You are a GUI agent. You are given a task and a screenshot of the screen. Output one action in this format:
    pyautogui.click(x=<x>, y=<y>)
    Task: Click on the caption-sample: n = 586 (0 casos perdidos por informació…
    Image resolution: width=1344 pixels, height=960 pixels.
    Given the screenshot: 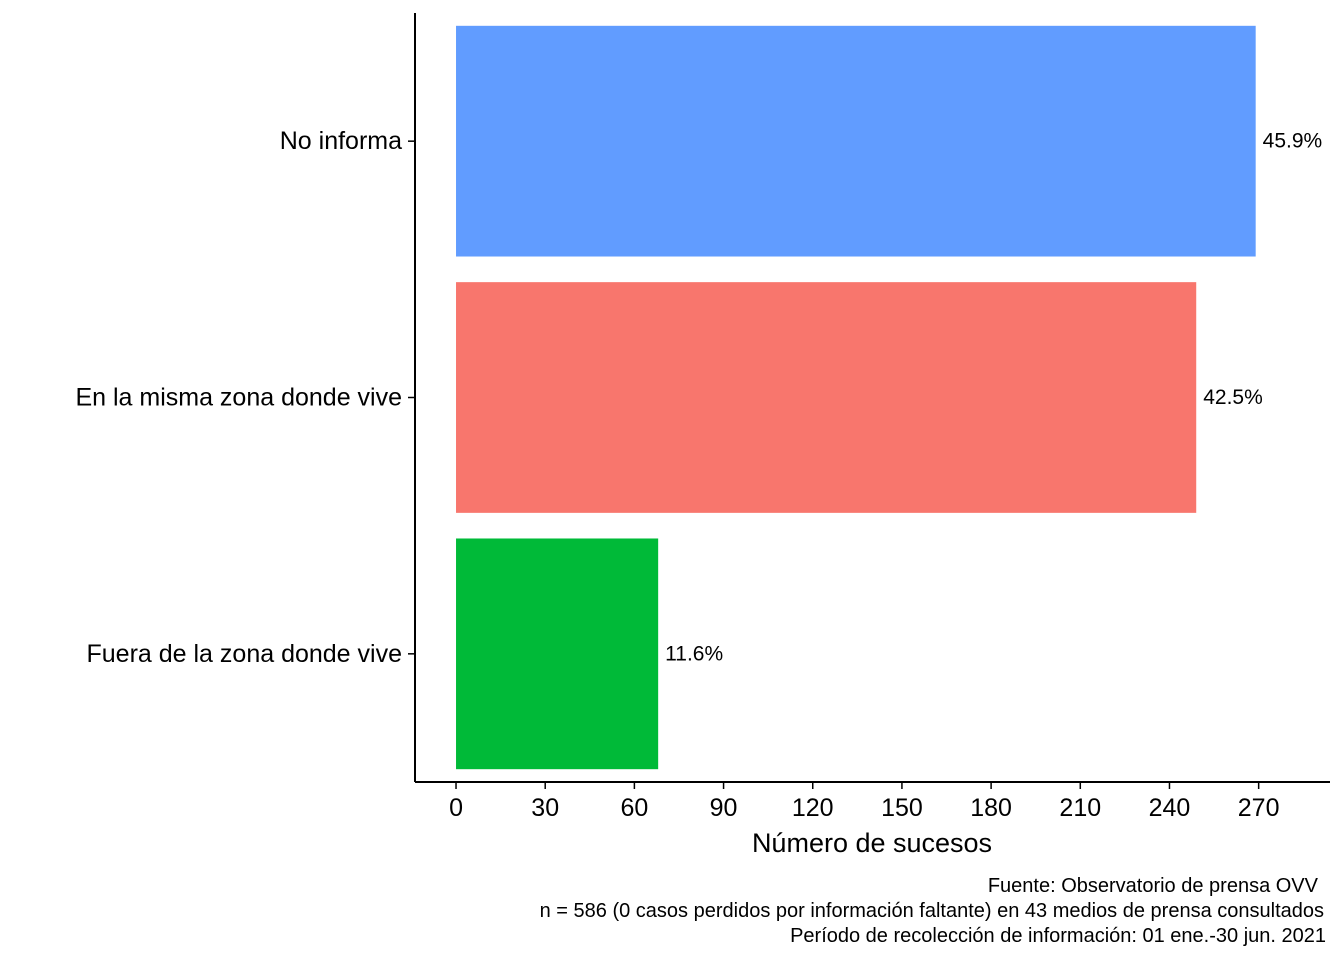 What is the action you would take?
    pyautogui.click(x=932, y=911)
    